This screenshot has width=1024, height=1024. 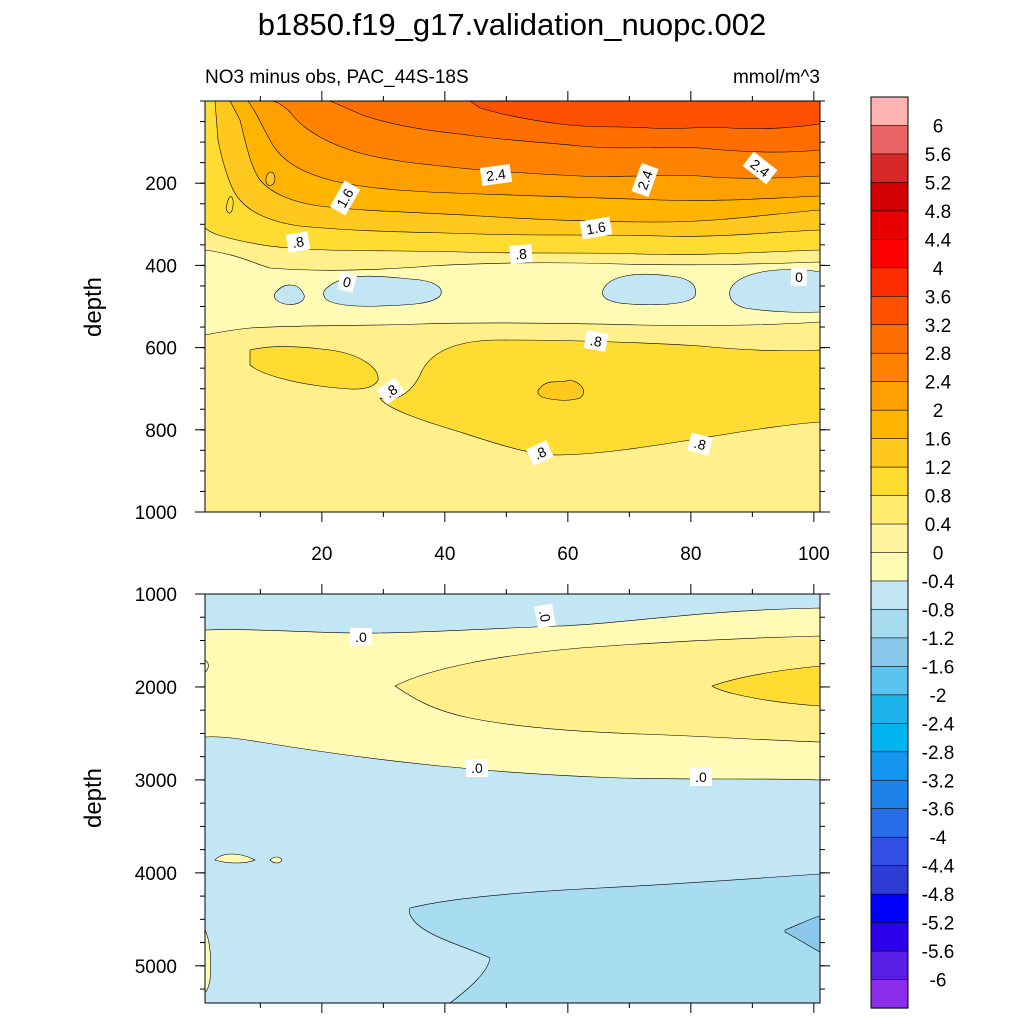 I want to click on colorbar-label: -2.8, so click(x=938, y=753).